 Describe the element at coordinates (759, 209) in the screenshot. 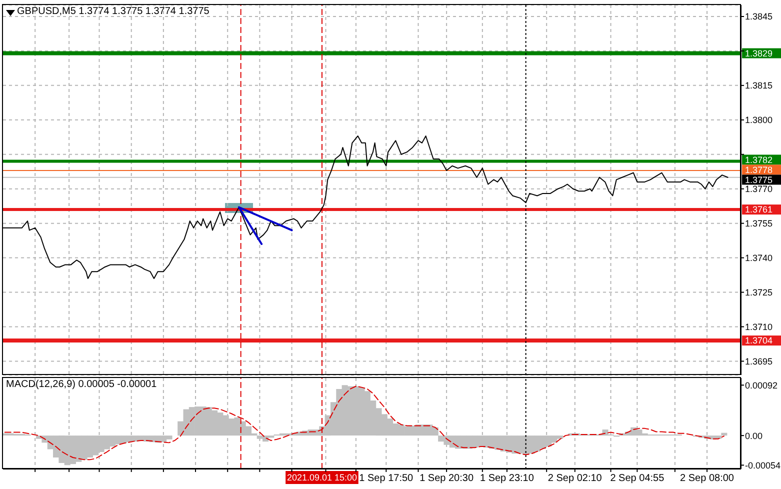

I see `ref-line-label: 1.3761` at that location.